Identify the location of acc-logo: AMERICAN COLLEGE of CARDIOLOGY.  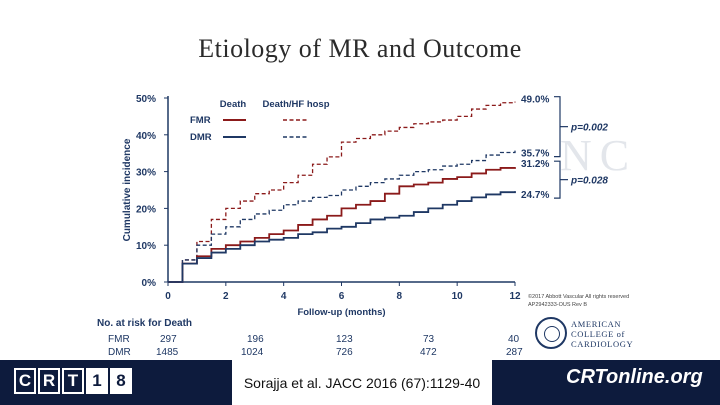
(595, 336).